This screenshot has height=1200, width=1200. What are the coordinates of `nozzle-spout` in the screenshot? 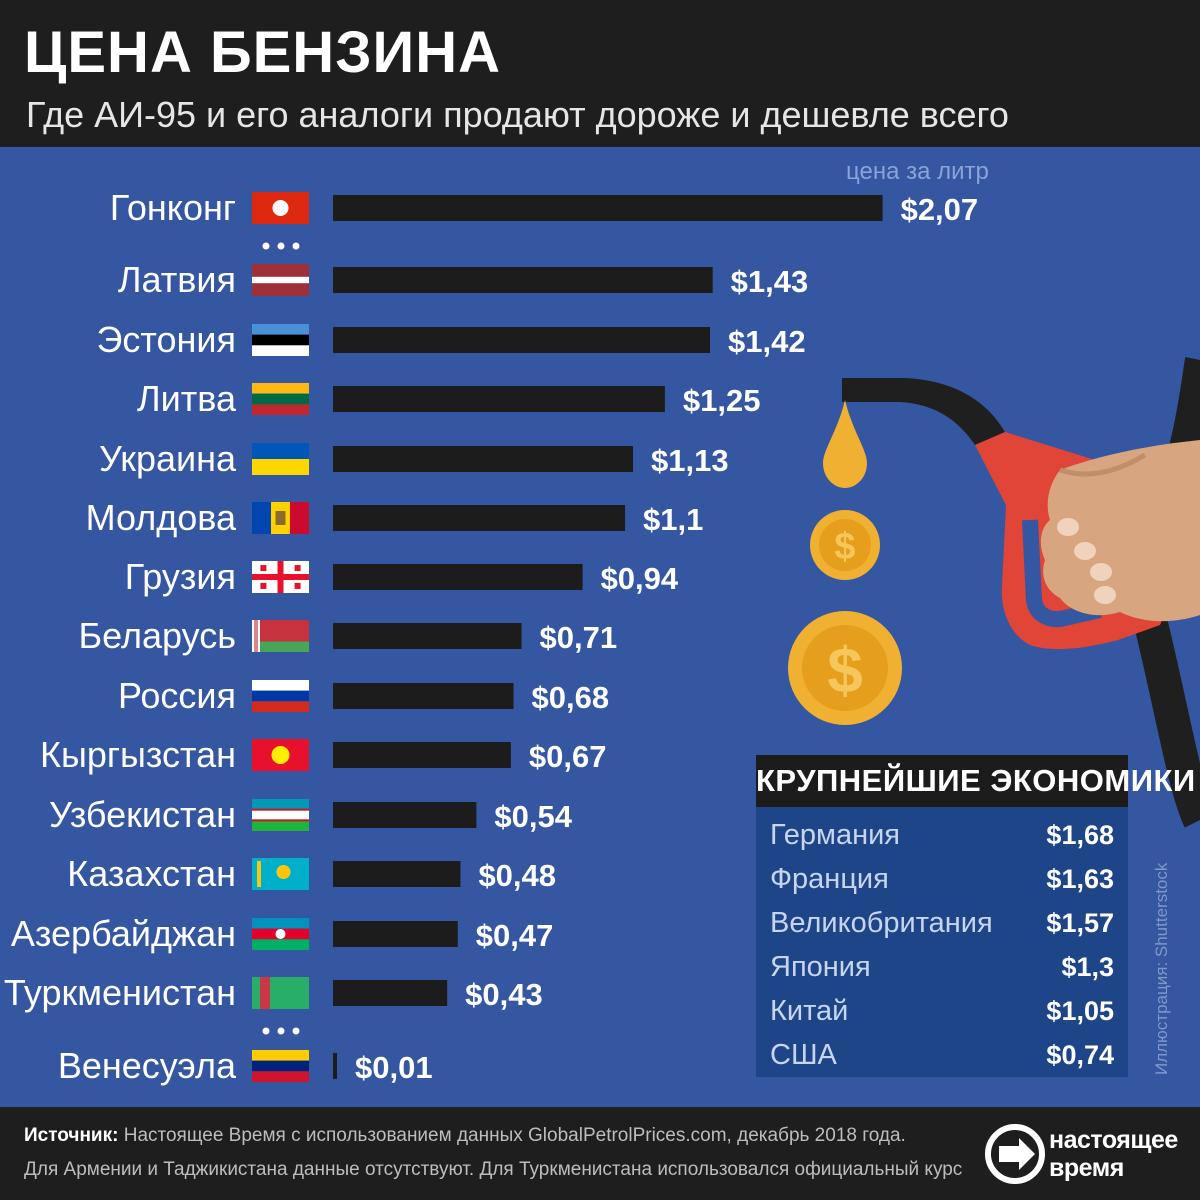 It's located at (923, 411).